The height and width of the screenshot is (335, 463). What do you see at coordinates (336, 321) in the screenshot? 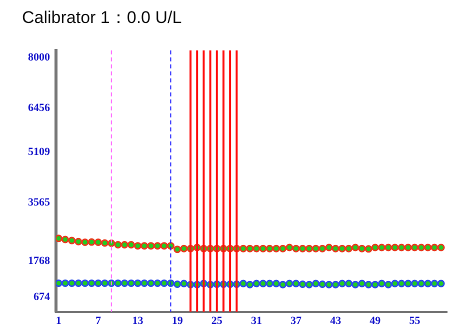
I see `x-tick-label: 43` at bounding box center [336, 321].